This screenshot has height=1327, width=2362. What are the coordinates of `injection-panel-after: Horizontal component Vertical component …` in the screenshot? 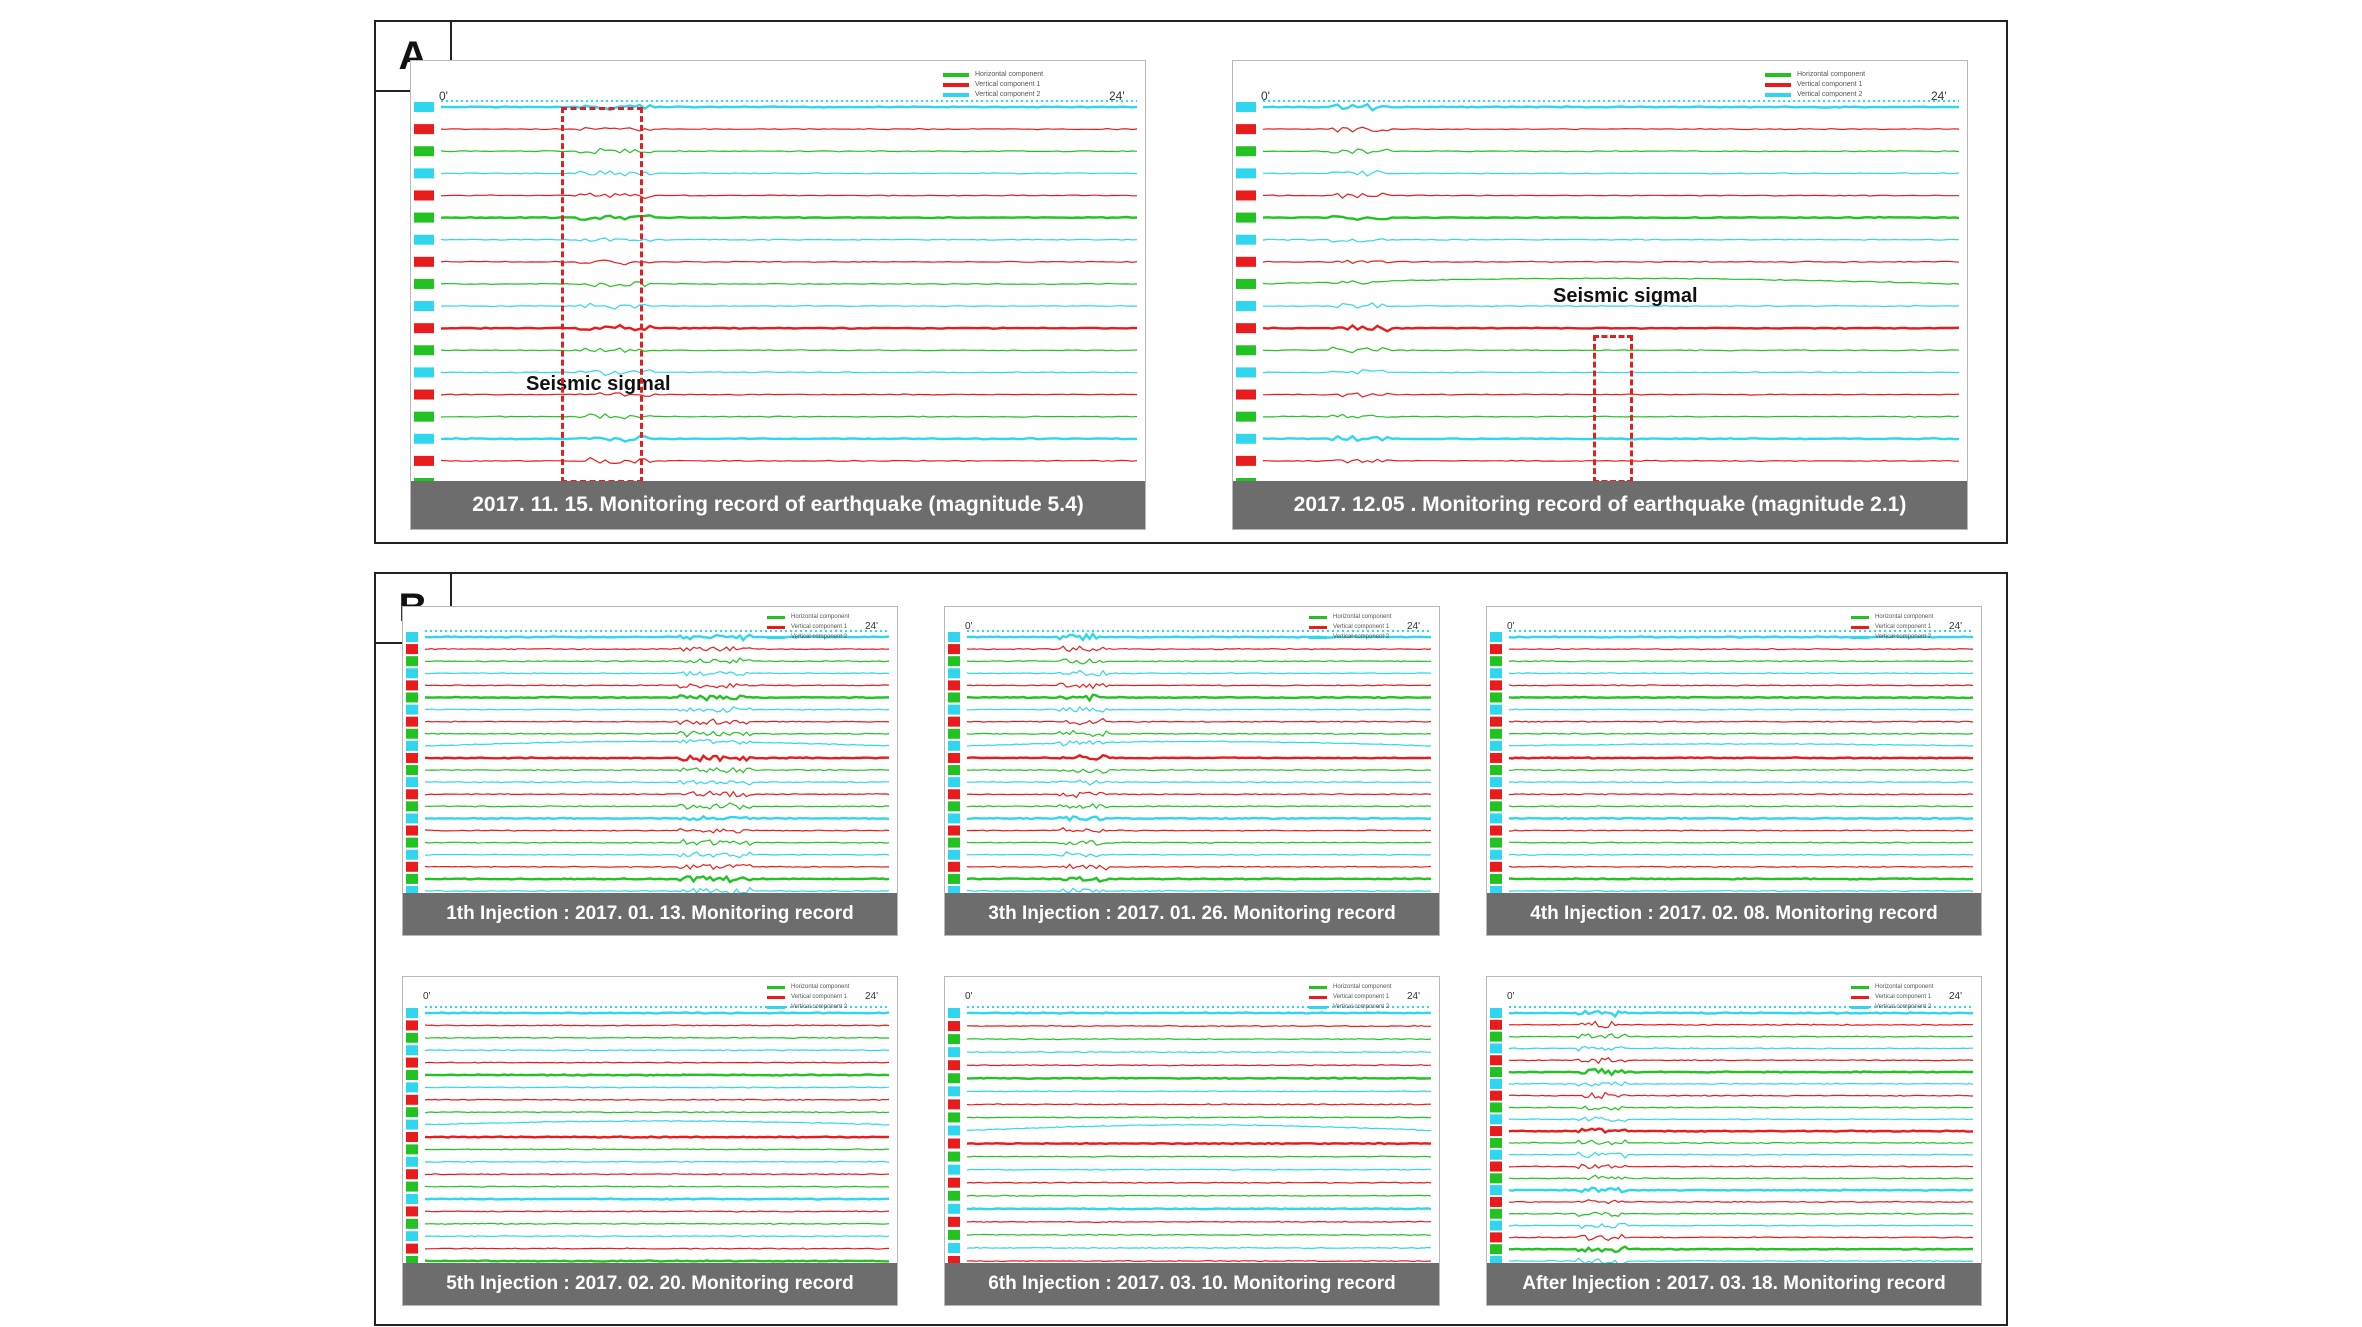 It's located at (1734, 1141).